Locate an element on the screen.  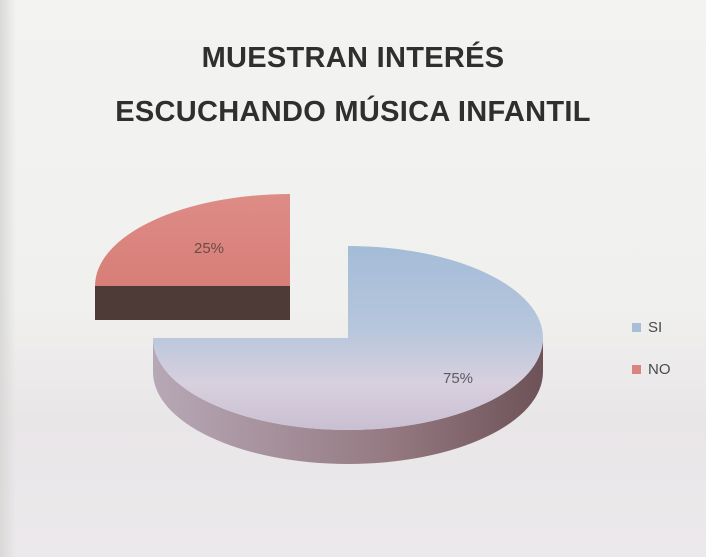
legend-item-no: NO is located at coordinates (667, 369).